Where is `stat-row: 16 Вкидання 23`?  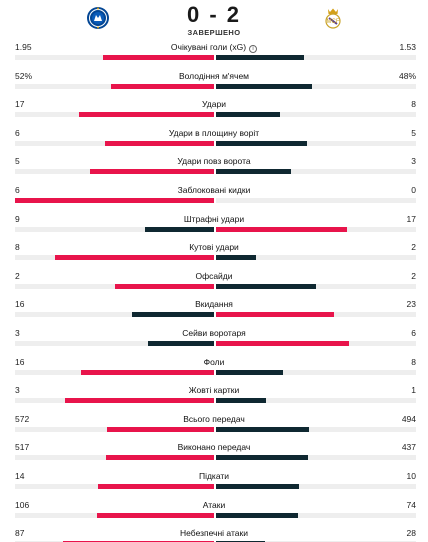 stat-row: 16 Вкидання 23 is located at coordinates (214, 311).